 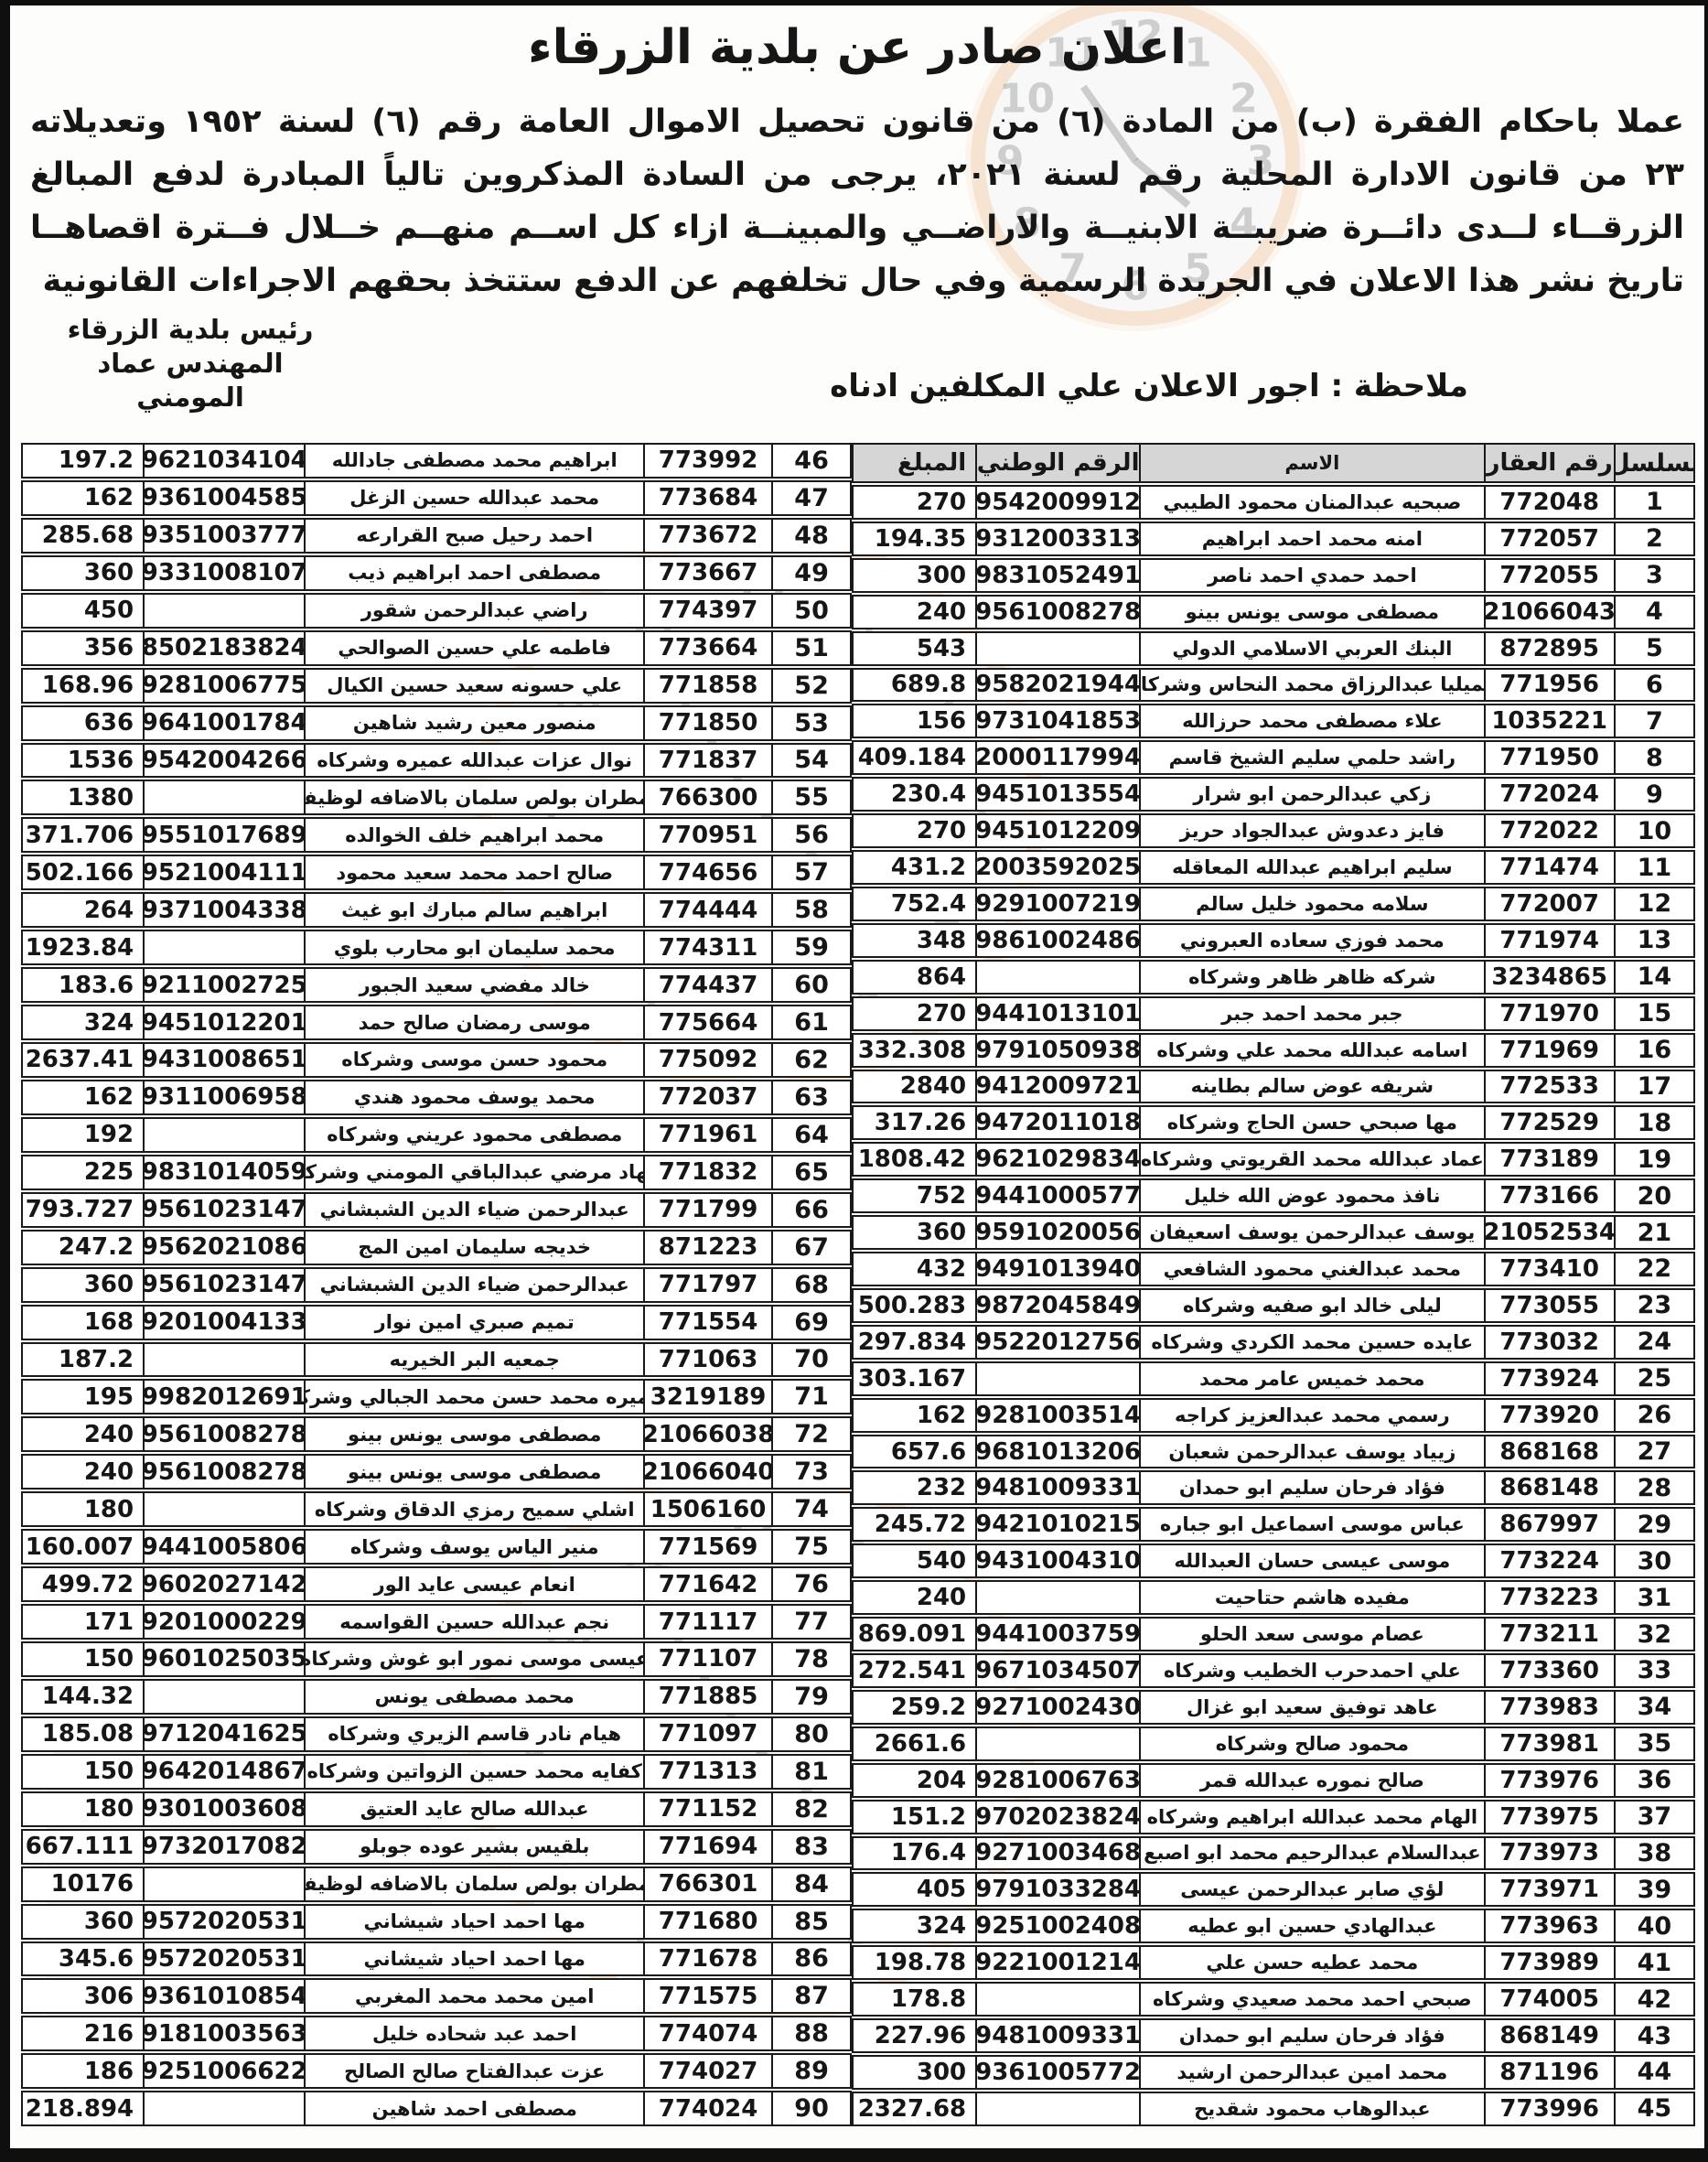 I want to click on cell-national-id: 9521004111, so click(x=223, y=873).